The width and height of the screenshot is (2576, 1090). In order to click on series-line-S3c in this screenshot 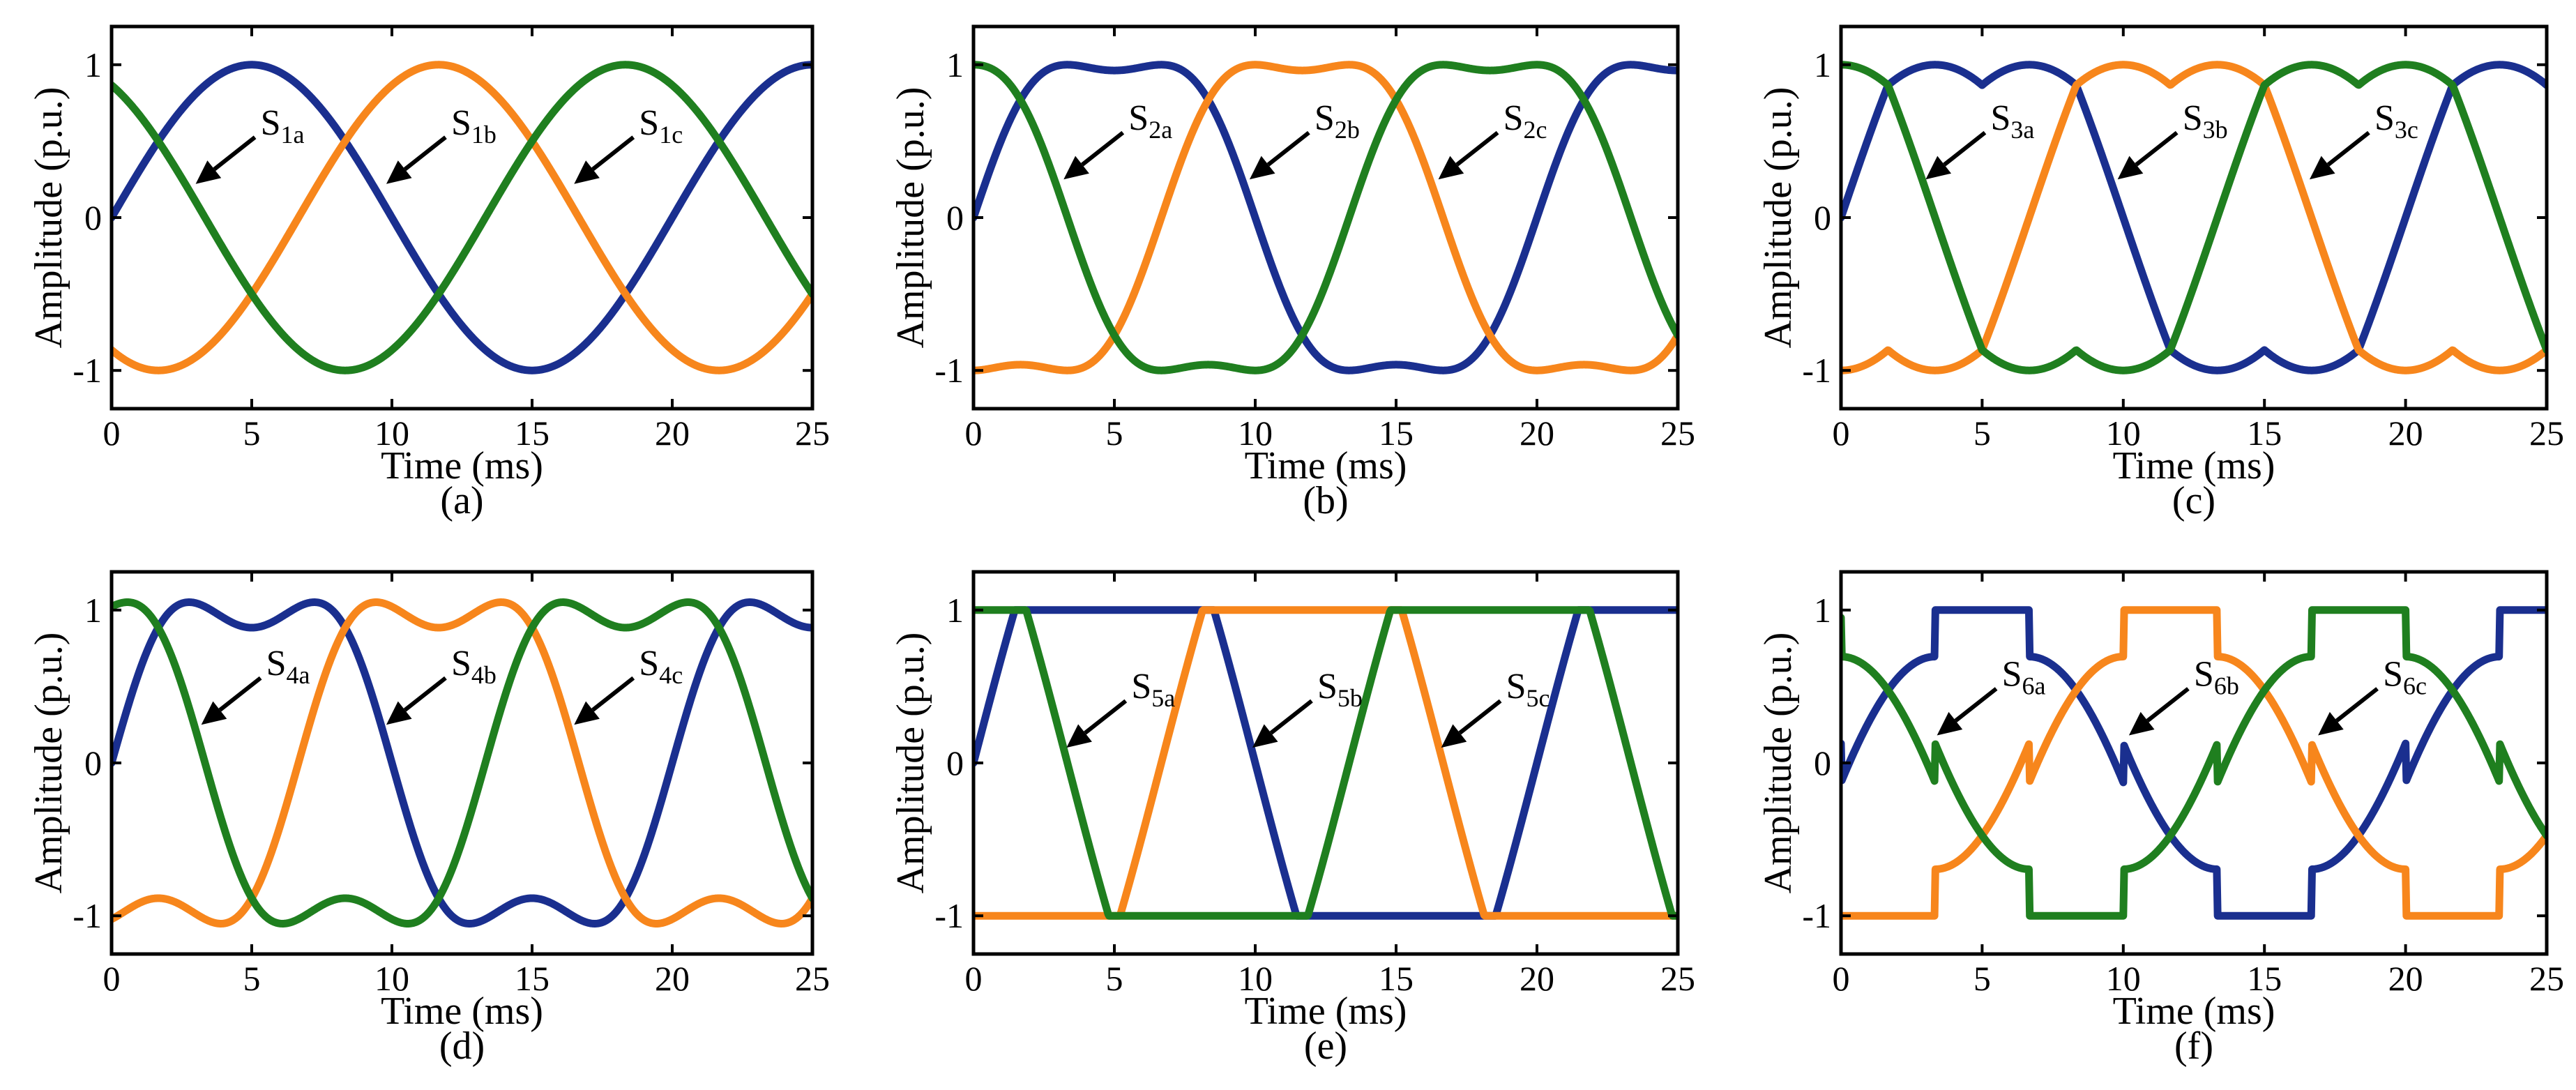, I will do `click(2194, 217)`.